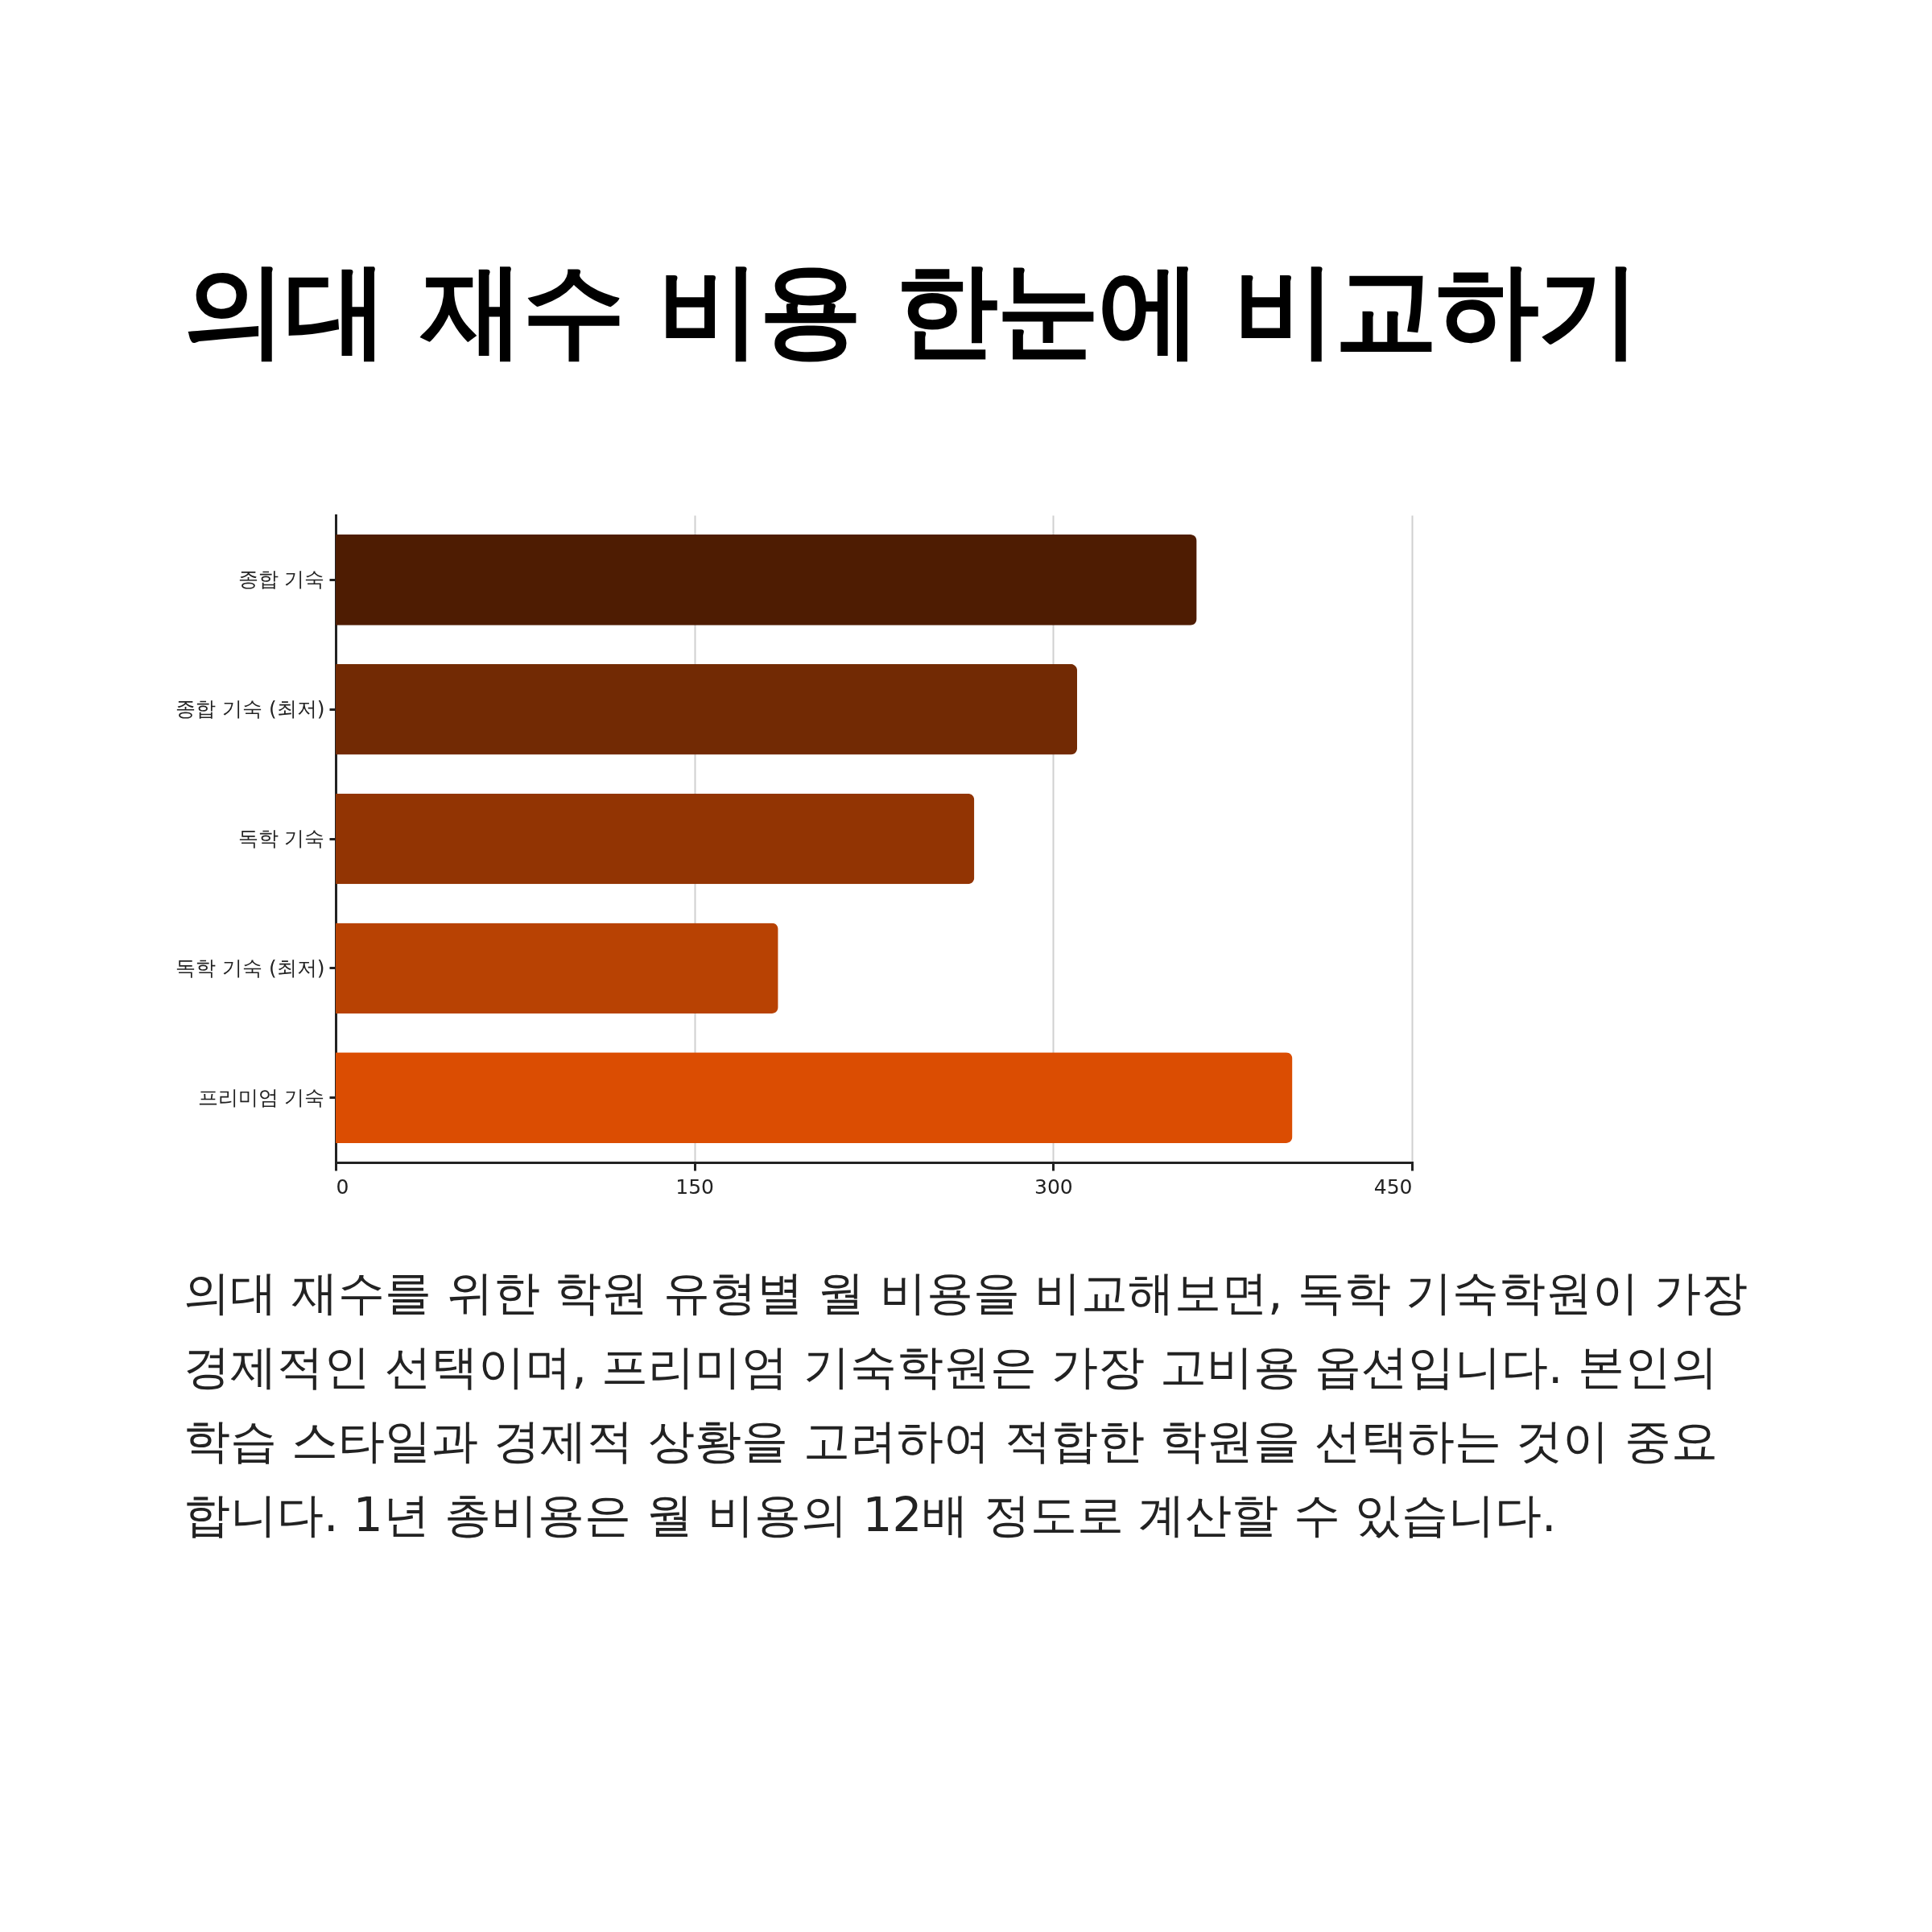 This screenshot has width=1932, height=1932. Describe the element at coordinates (281, 580) in the screenshot. I see `y-tick-label: 종합 기숙` at that location.